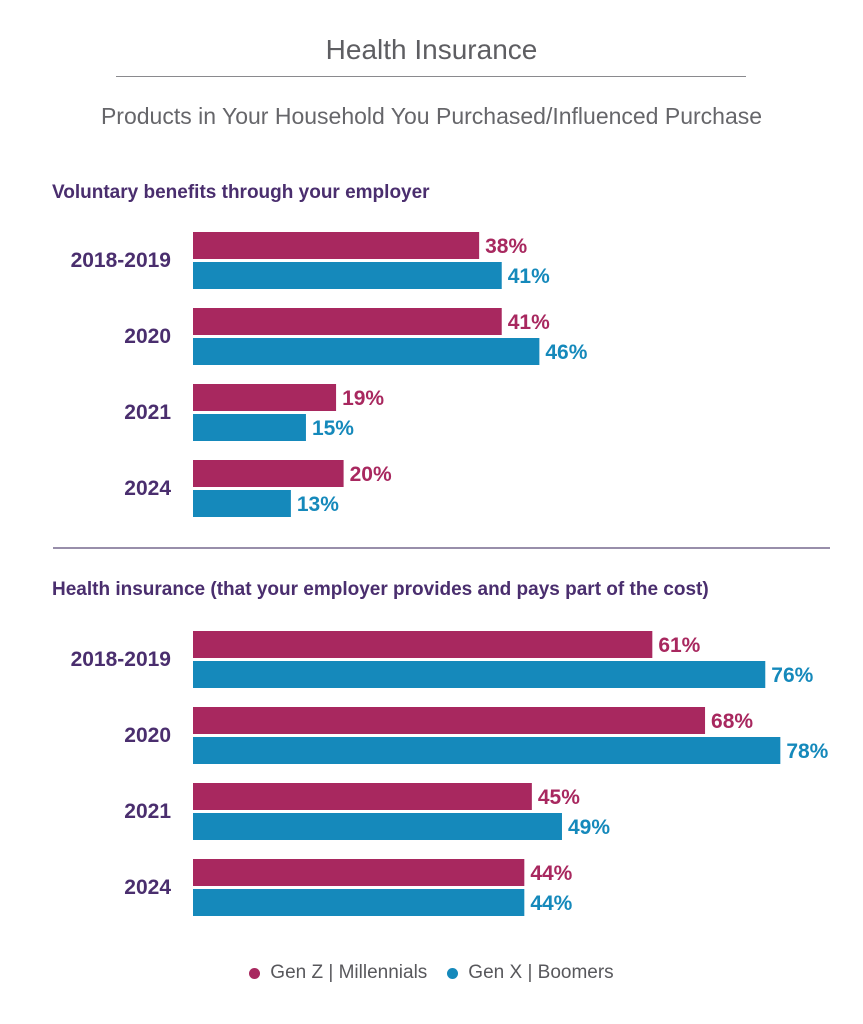  Describe the element at coordinates (241, 192) in the screenshot. I see `chart-1-title: Voluntary benefits through your employer` at that location.